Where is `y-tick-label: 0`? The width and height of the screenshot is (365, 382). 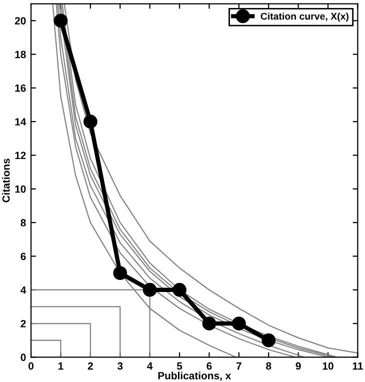 y-tick-label: 0 is located at coordinates (23, 358).